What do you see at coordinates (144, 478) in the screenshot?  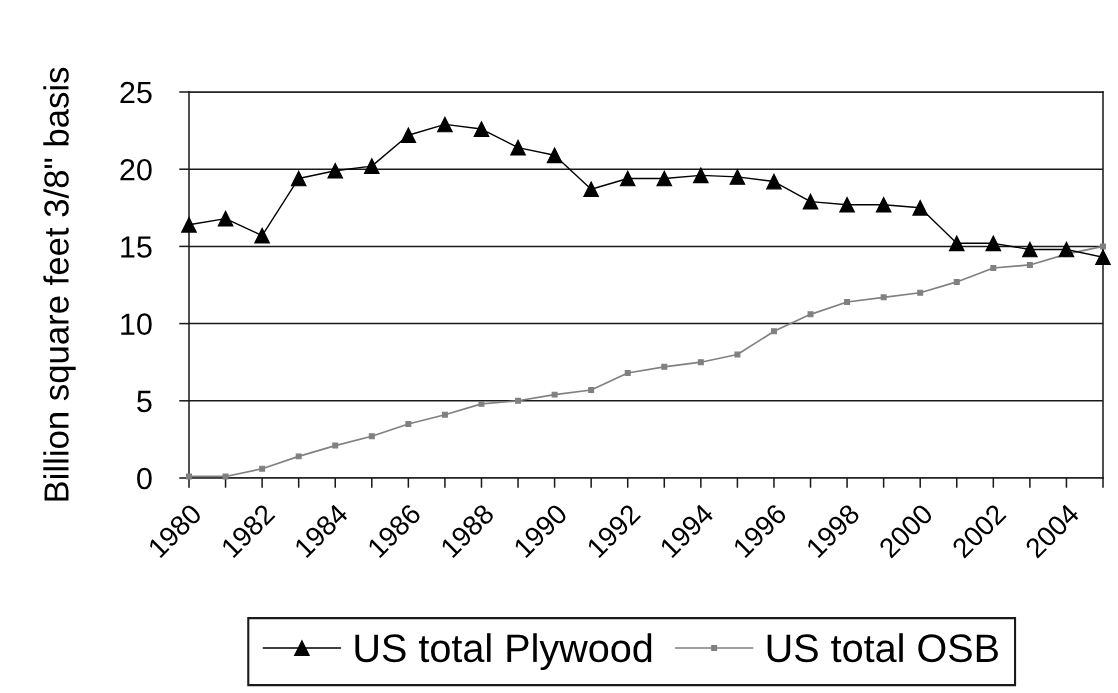 I see `y-tick-label: 0` at bounding box center [144, 478].